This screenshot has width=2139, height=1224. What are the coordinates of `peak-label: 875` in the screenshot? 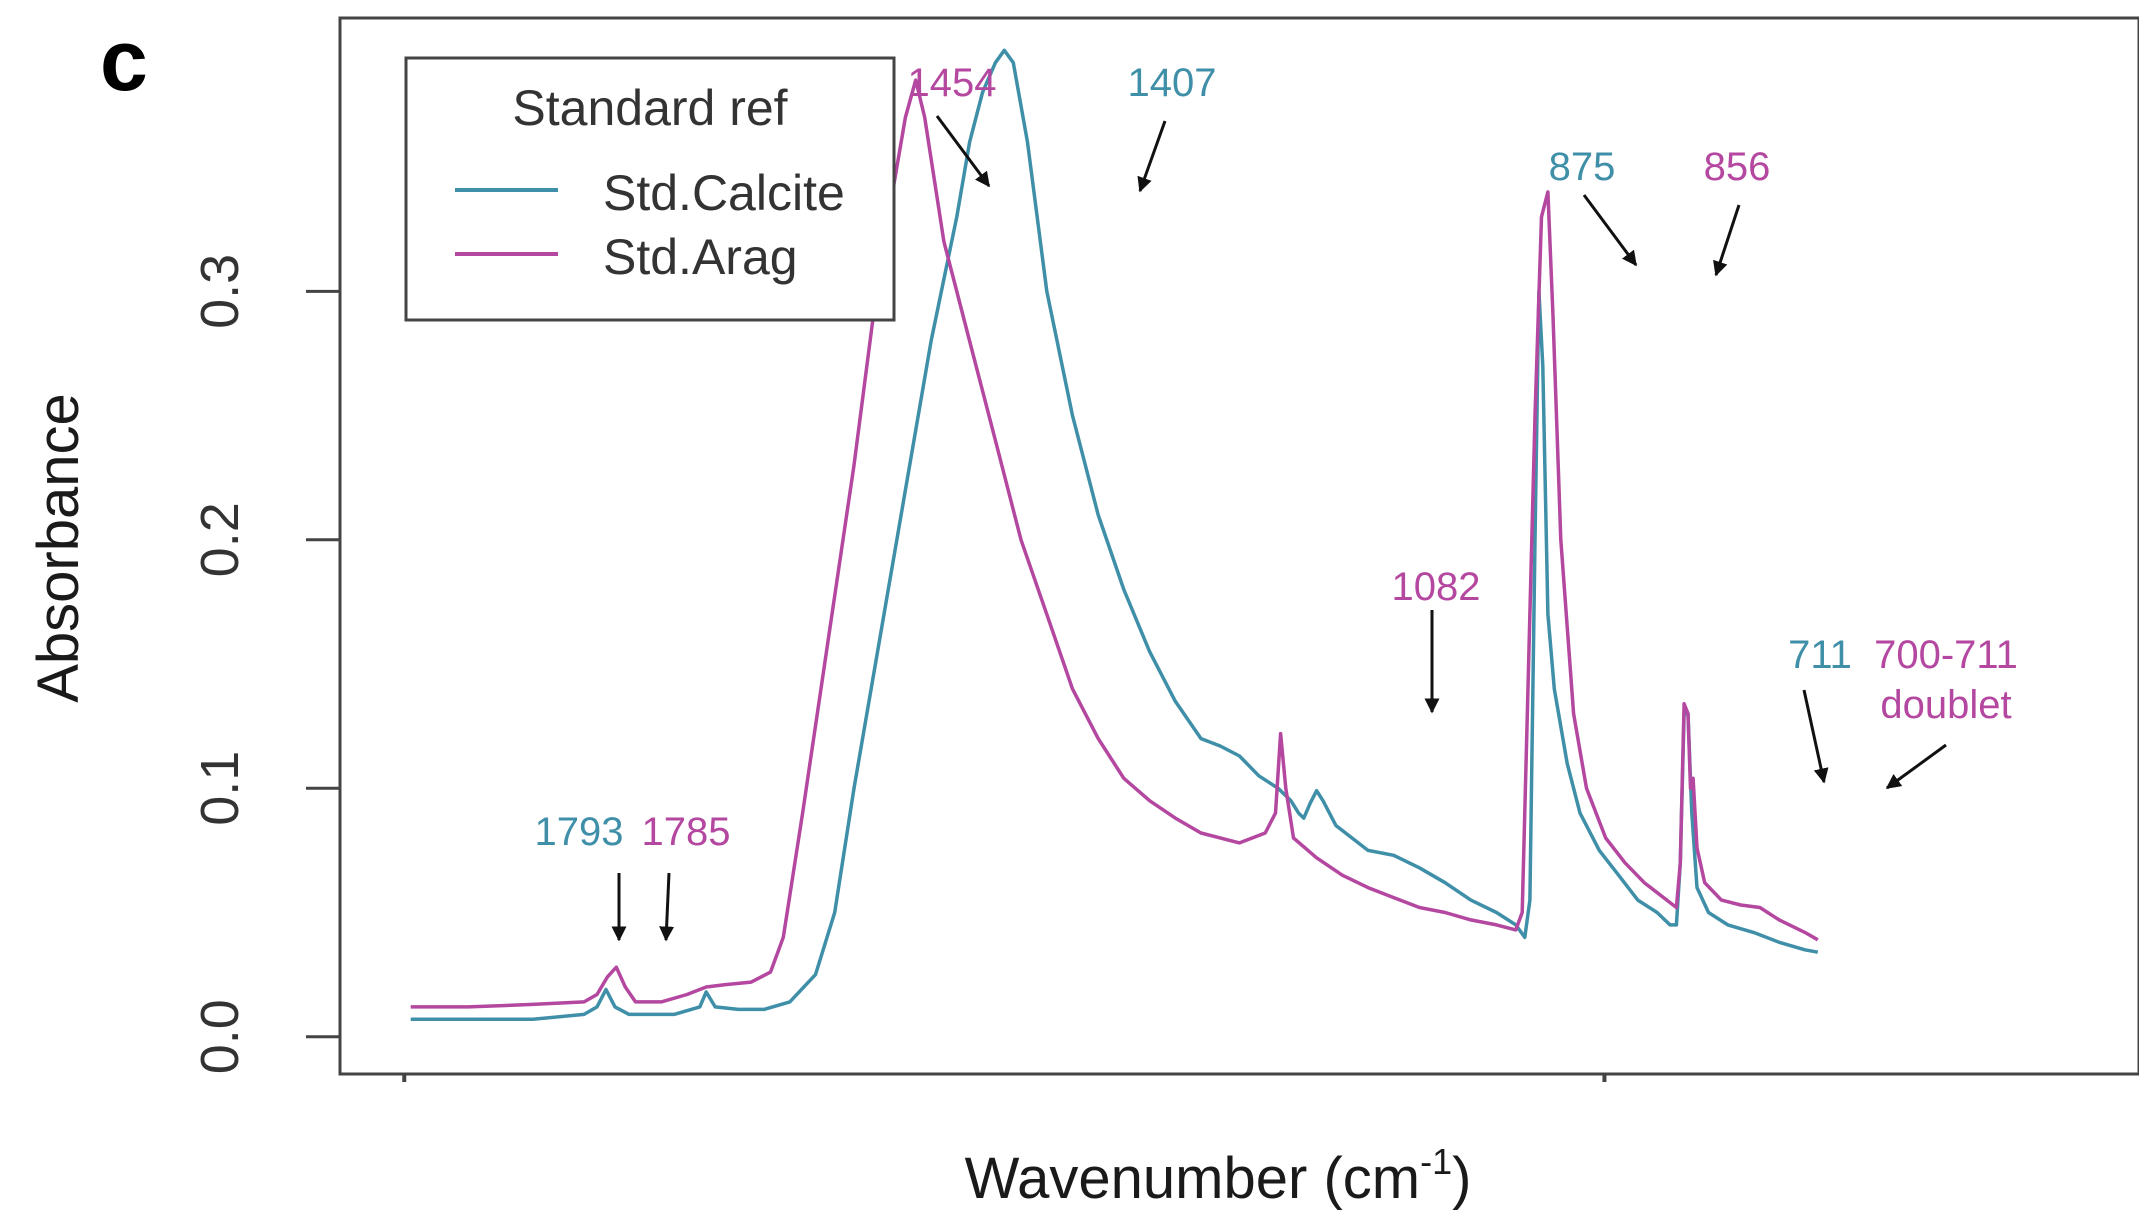 It's located at (1582, 167).